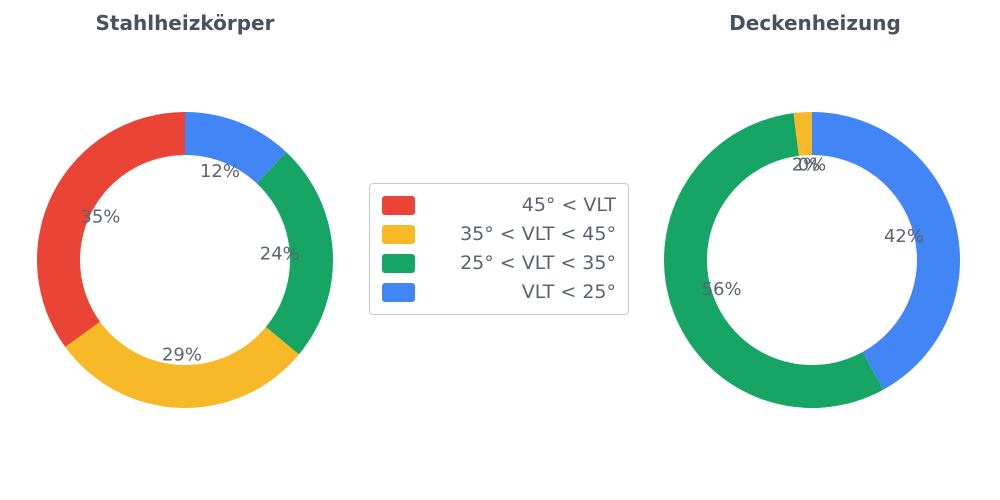  What do you see at coordinates (111, 229) in the screenshot?
I see `donut-segment-45-VLT` at bounding box center [111, 229].